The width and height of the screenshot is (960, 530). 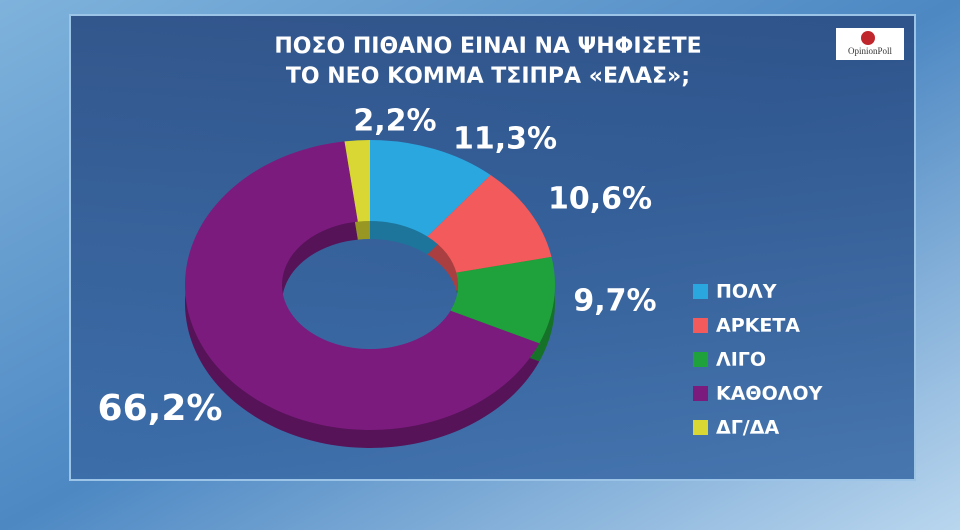 I want to click on value-label: 2,2%, so click(x=394, y=121).